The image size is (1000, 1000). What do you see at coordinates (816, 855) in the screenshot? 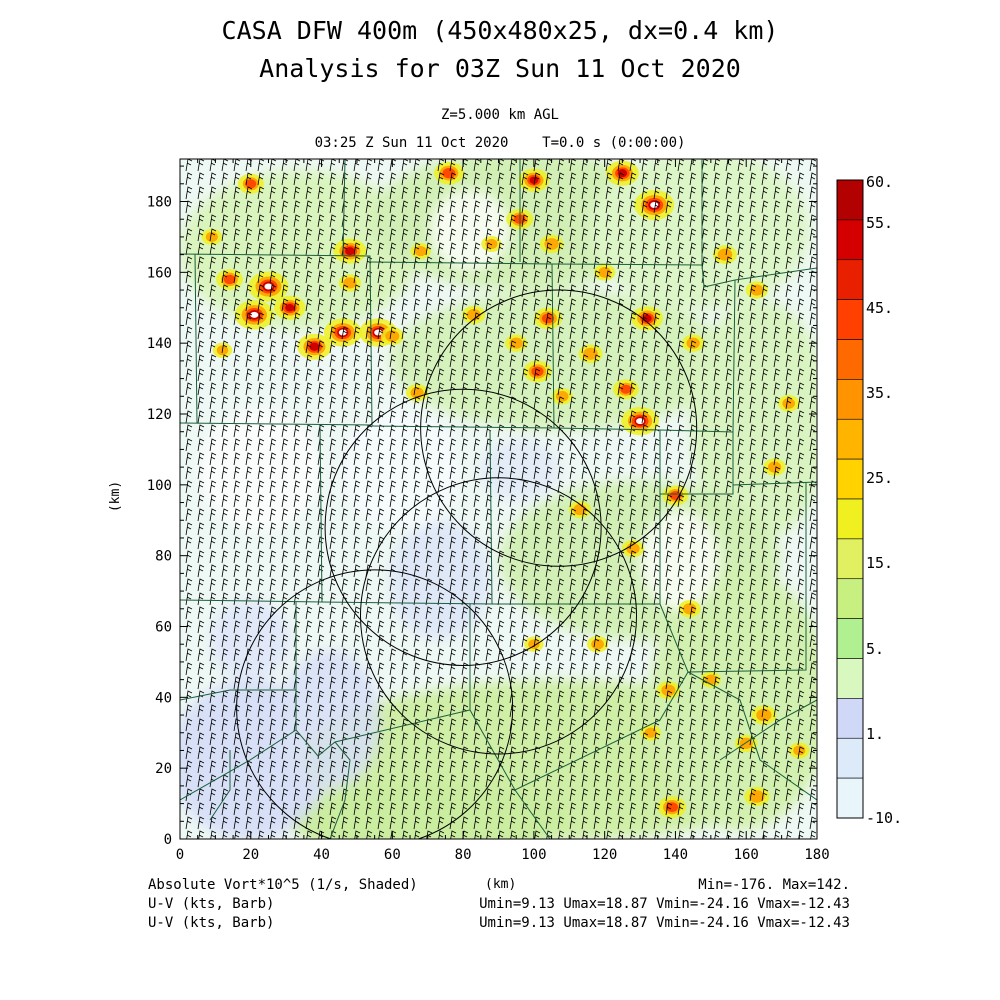
I see `x-tick-label: 180` at bounding box center [816, 855].